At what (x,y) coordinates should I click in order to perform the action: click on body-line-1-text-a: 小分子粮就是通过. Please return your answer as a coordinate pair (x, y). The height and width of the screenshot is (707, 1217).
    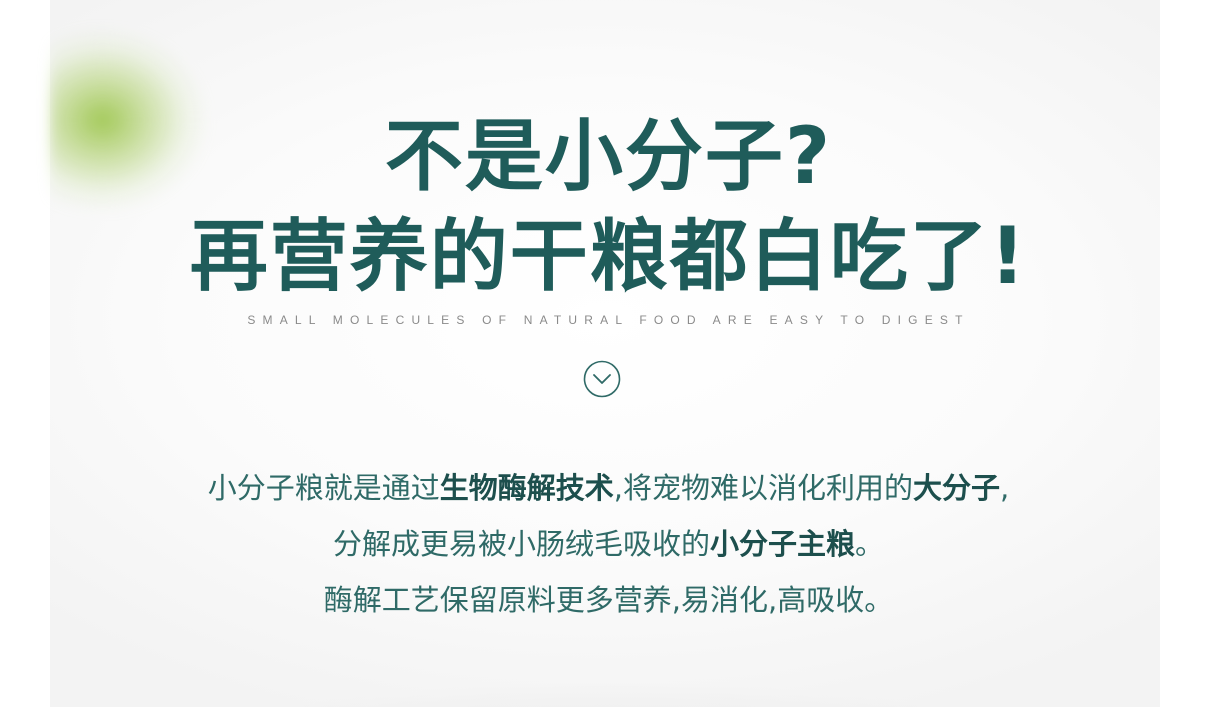
    Looking at the image, I should click on (323, 488).